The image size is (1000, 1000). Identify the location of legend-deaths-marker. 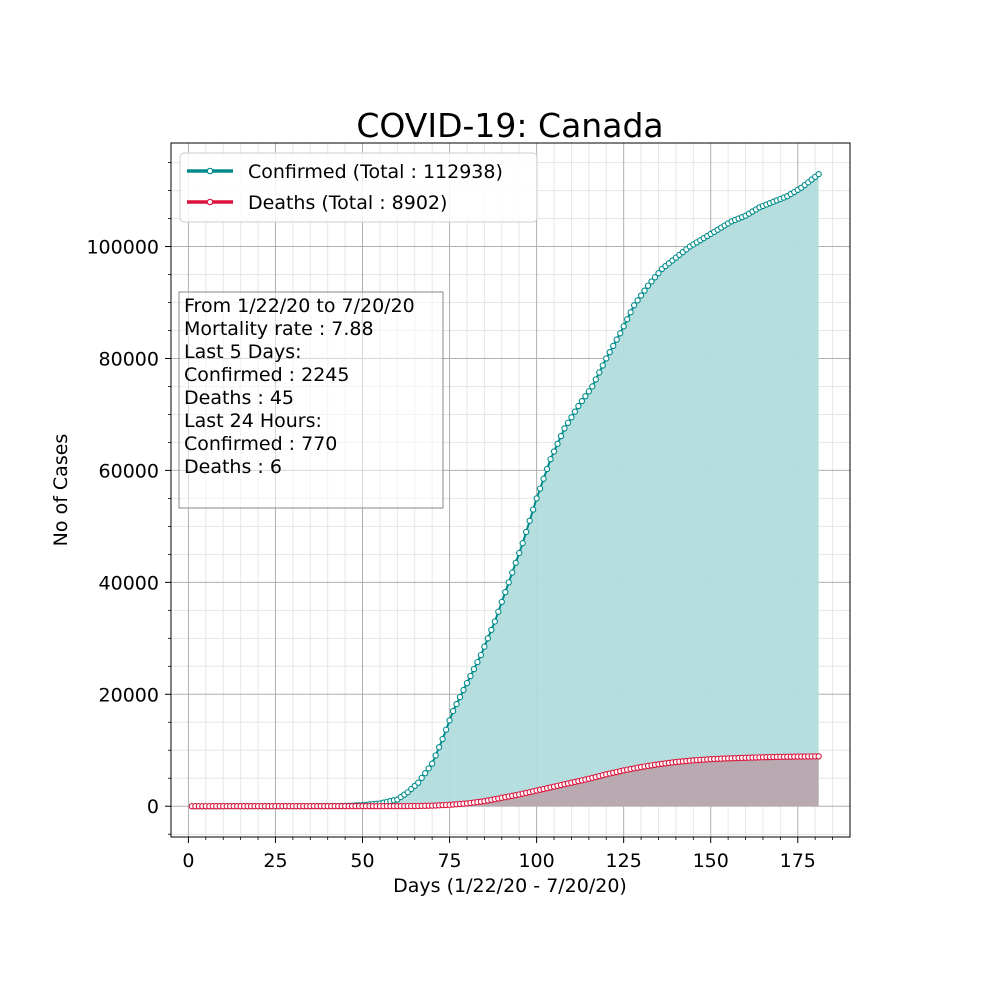
(210, 202).